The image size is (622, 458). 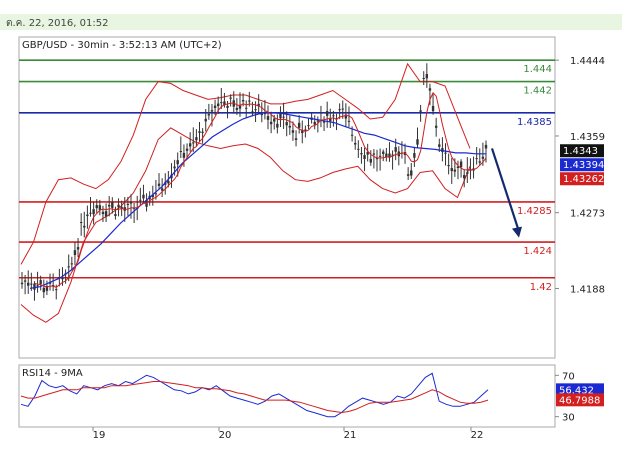 What do you see at coordinates (537, 251) in the screenshot?
I see `level-label-4: 1.424` at bounding box center [537, 251].